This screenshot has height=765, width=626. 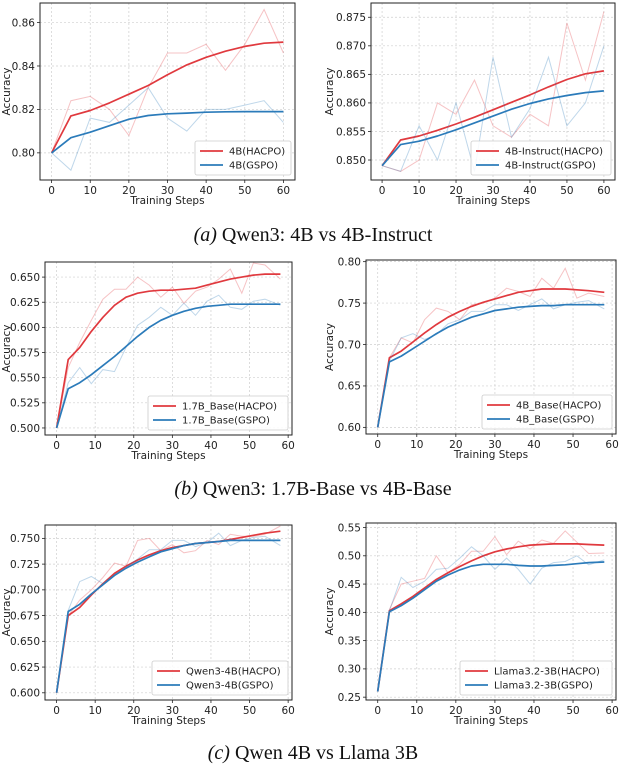 What do you see at coordinates (226, 421) in the screenshot?
I see `legend-label: 1.7B_Base(GSPO)` at bounding box center [226, 421].